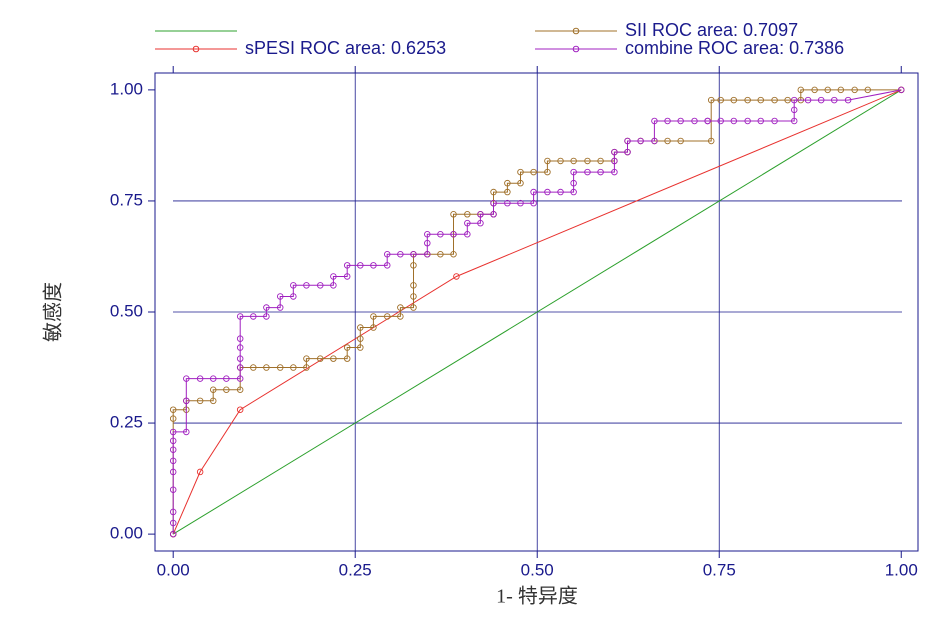 The height and width of the screenshot is (618, 948). I want to click on legend-label: SII ROC area: 0.7097, so click(711, 30).